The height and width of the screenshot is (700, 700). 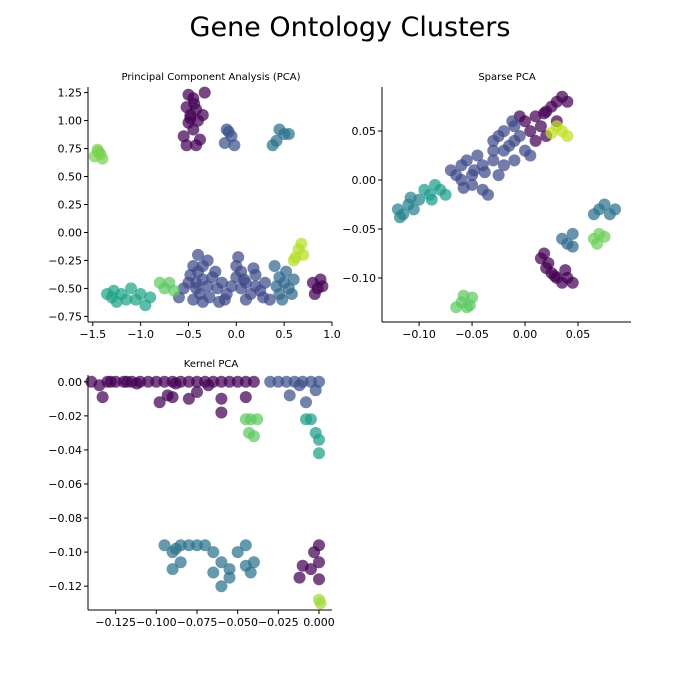 What do you see at coordinates (419, 334) in the screenshot?
I see `sparse-pca-x-tick-label: −0.10` at bounding box center [419, 334].